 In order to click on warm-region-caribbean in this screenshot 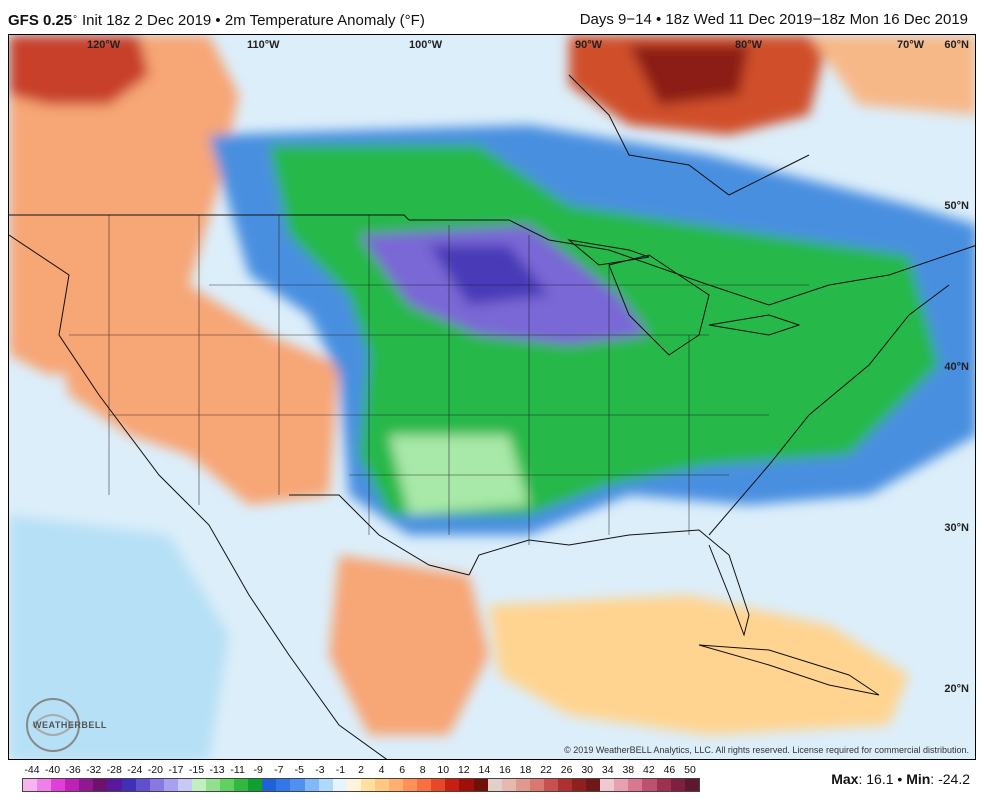, I will do `click(699, 665)`.